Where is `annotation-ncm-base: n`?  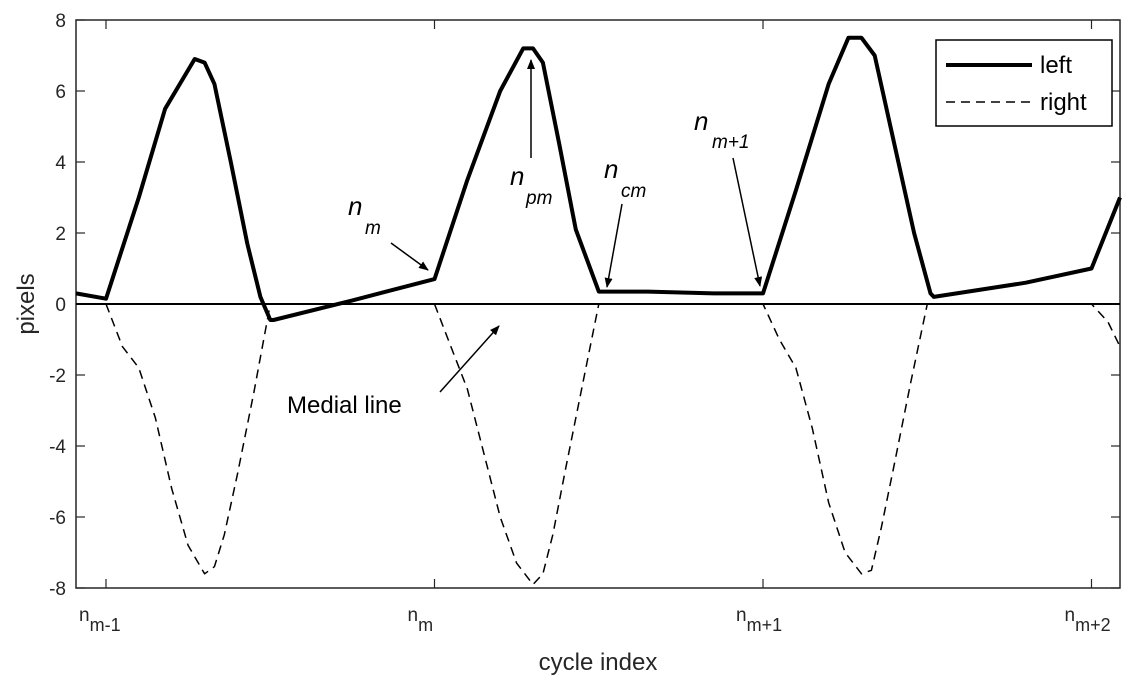 annotation-ncm-base: n is located at coordinates (611, 169).